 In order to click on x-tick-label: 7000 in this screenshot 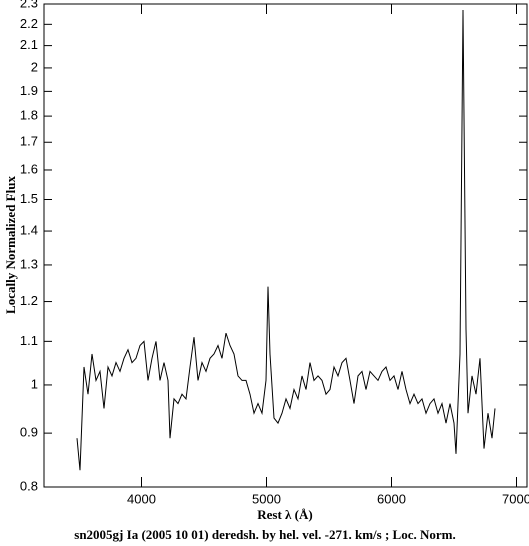, I will do `click(515, 498)`.